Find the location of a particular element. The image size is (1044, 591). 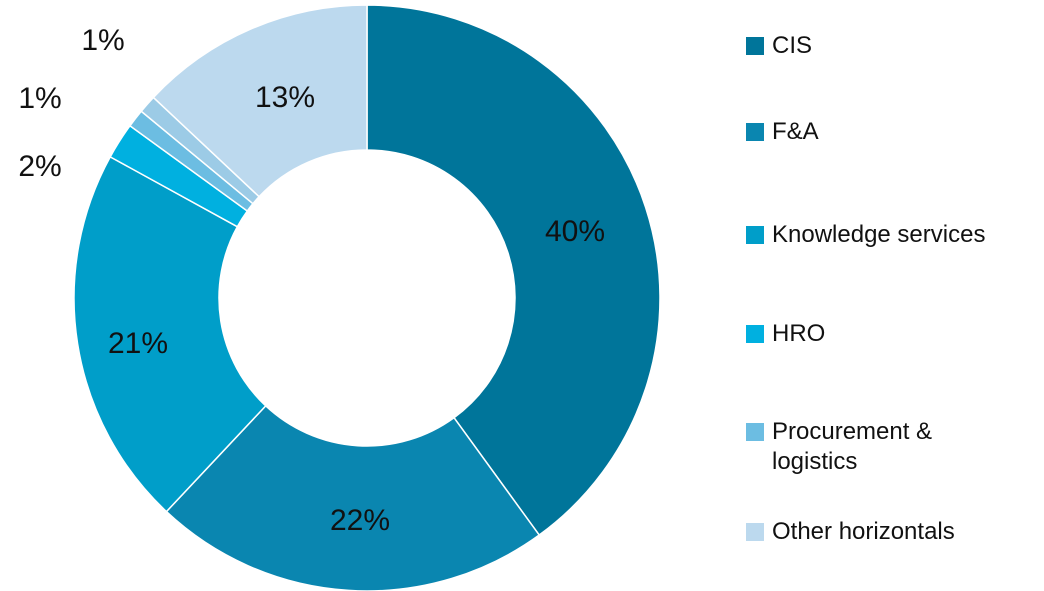

legend-label: HRO is located at coordinates (799, 333).